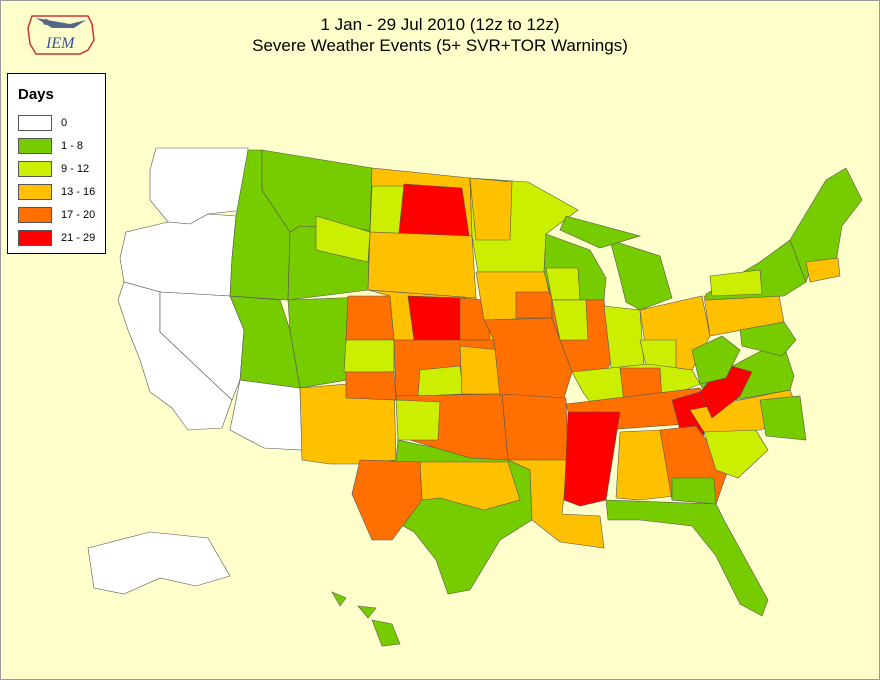 The width and height of the screenshot is (880, 680). I want to click on region-illinois-yellow, so click(570, 320).